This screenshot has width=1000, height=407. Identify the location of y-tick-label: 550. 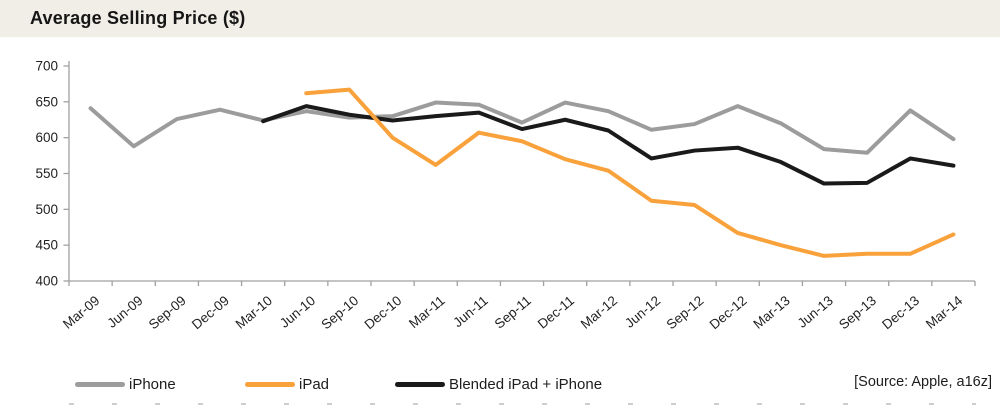
(46, 173).